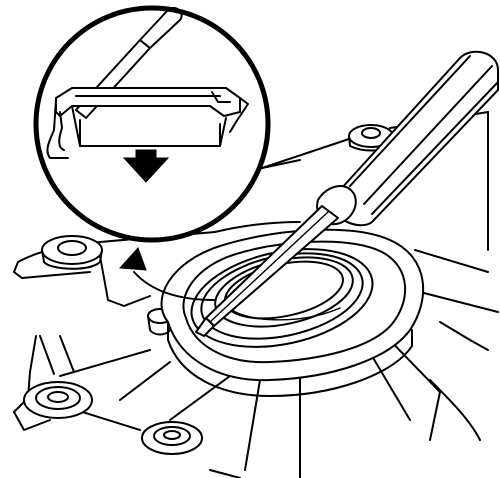 This screenshot has height=478, width=500. I want to click on removal-direction-arrow, so click(146, 166).